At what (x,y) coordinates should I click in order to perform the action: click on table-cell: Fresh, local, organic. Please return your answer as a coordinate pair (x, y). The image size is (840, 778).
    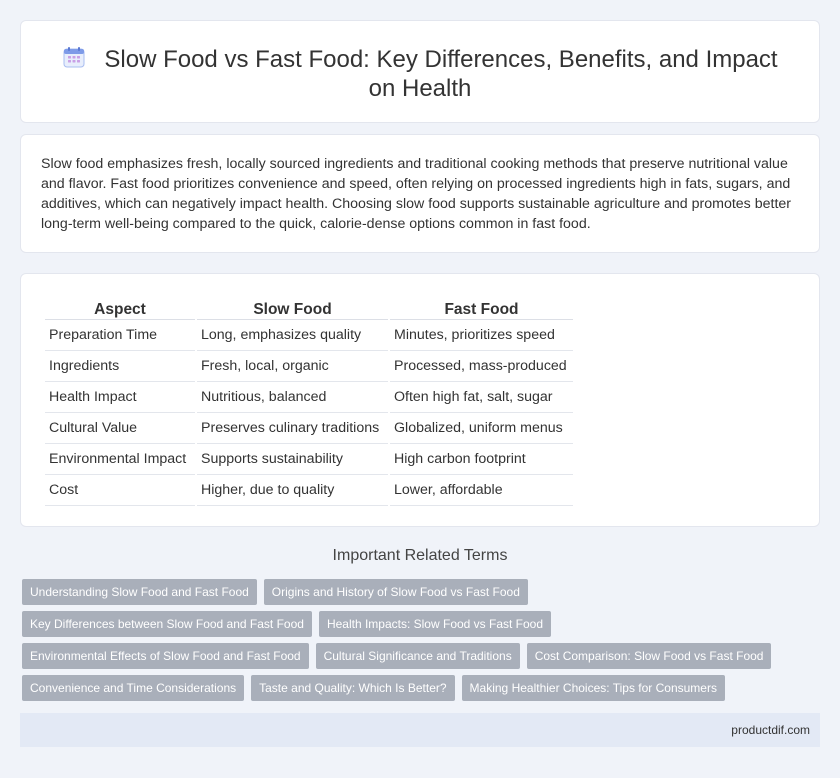
    Looking at the image, I should click on (292, 366).